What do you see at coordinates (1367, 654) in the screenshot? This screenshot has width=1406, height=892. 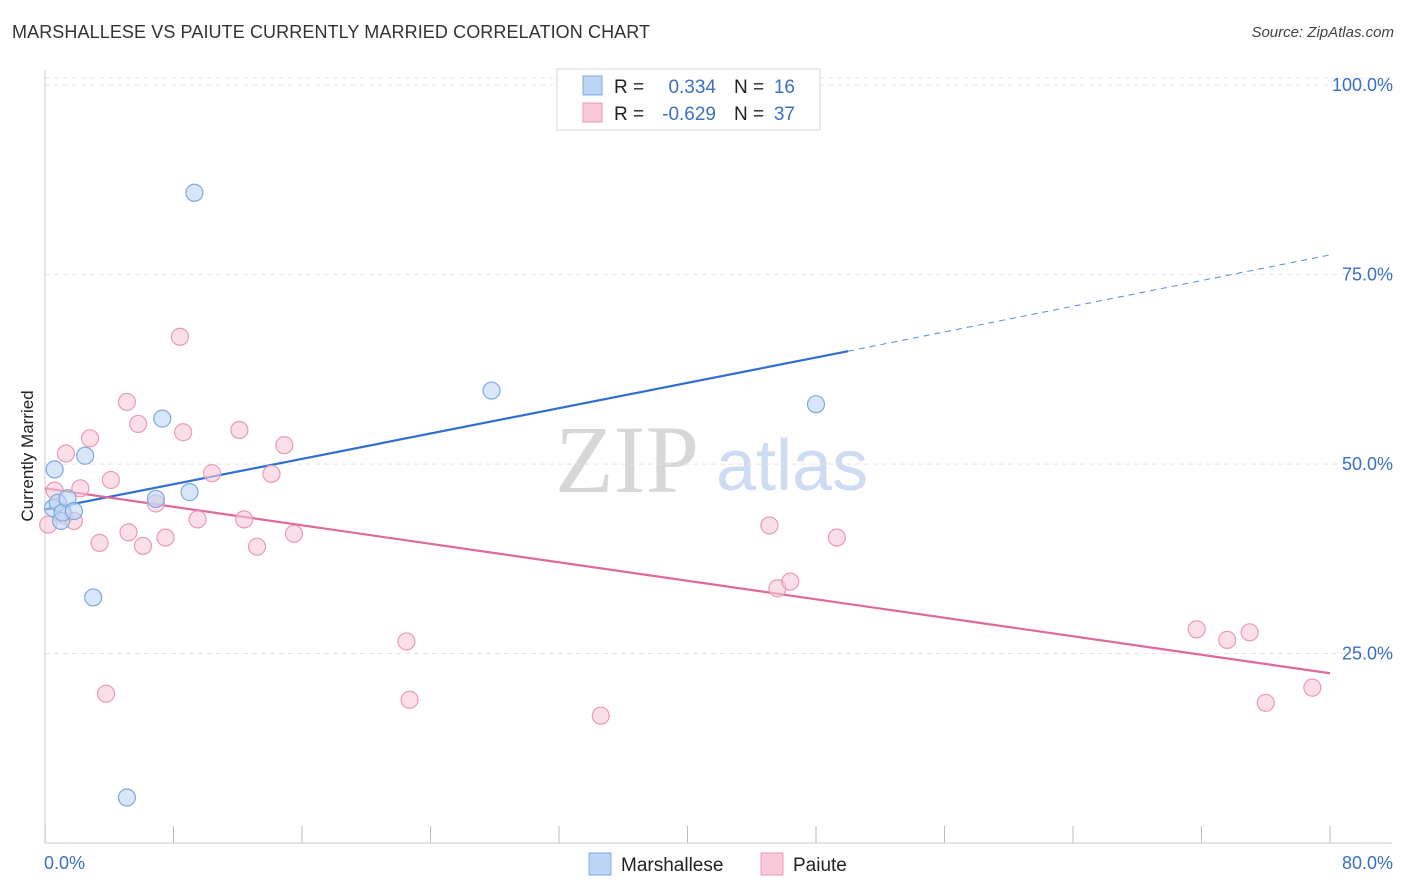 I see `y-tick-label: 25.0%` at bounding box center [1367, 654].